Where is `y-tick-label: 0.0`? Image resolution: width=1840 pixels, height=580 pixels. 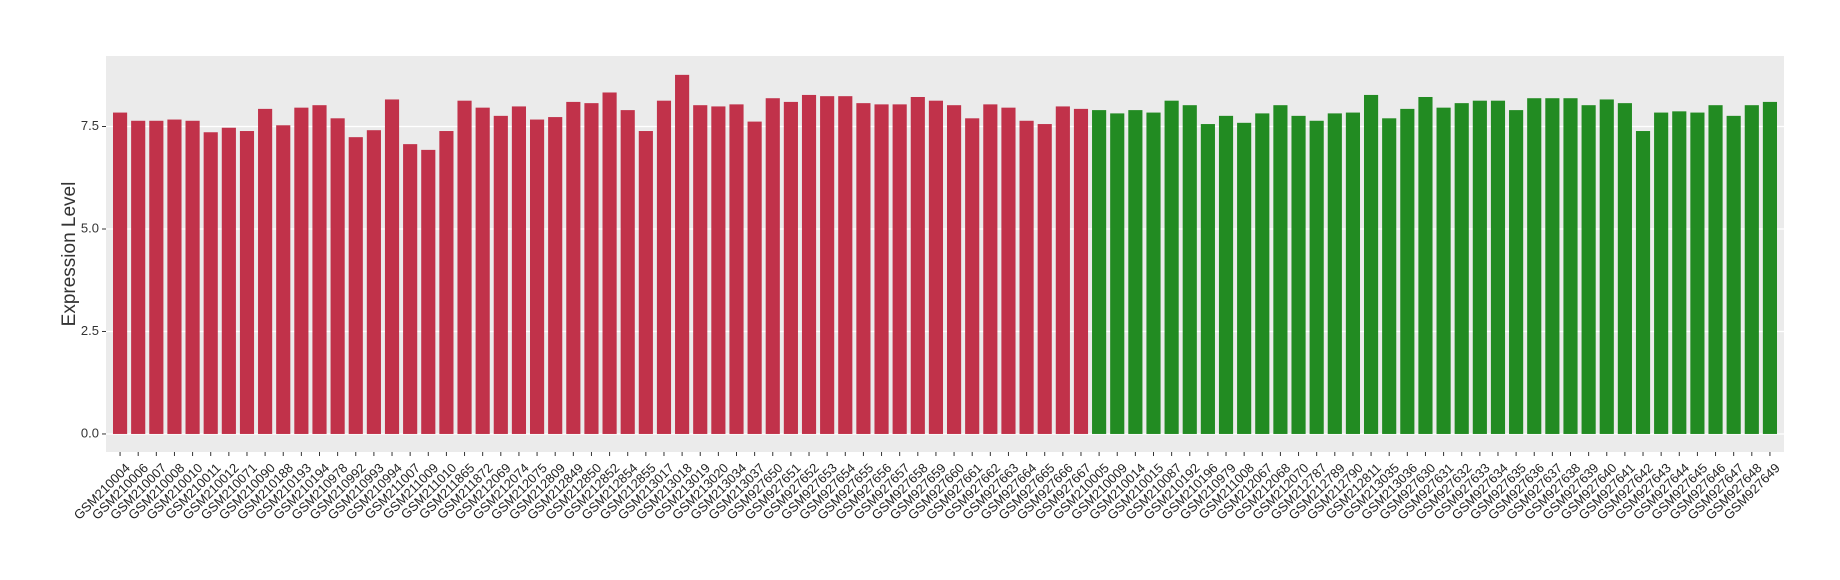
y-tick-label: 0.0 is located at coordinates (90, 432).